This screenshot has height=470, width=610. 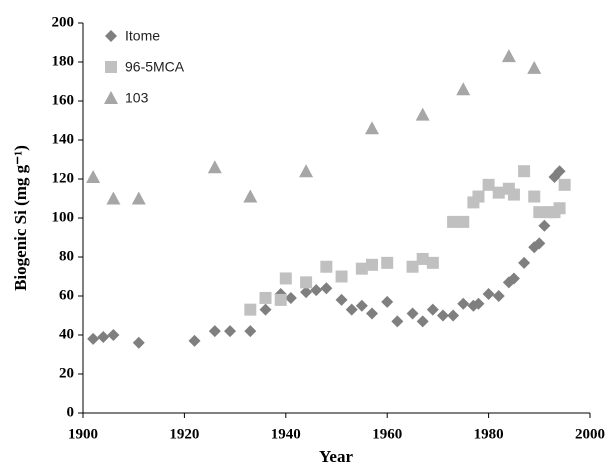 I want to click on y-tick-label: 40, so click(x=66, y=334).